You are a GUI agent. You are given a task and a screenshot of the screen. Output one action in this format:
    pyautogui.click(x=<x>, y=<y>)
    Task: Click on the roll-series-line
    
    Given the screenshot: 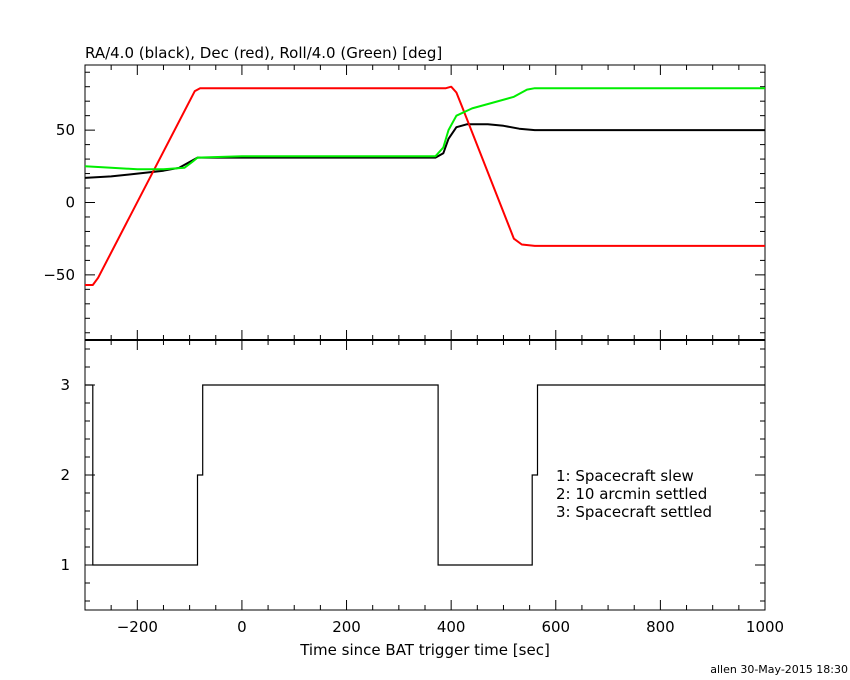 What is the action you would take?
    pyautogui.click(x=424, y=129)
    